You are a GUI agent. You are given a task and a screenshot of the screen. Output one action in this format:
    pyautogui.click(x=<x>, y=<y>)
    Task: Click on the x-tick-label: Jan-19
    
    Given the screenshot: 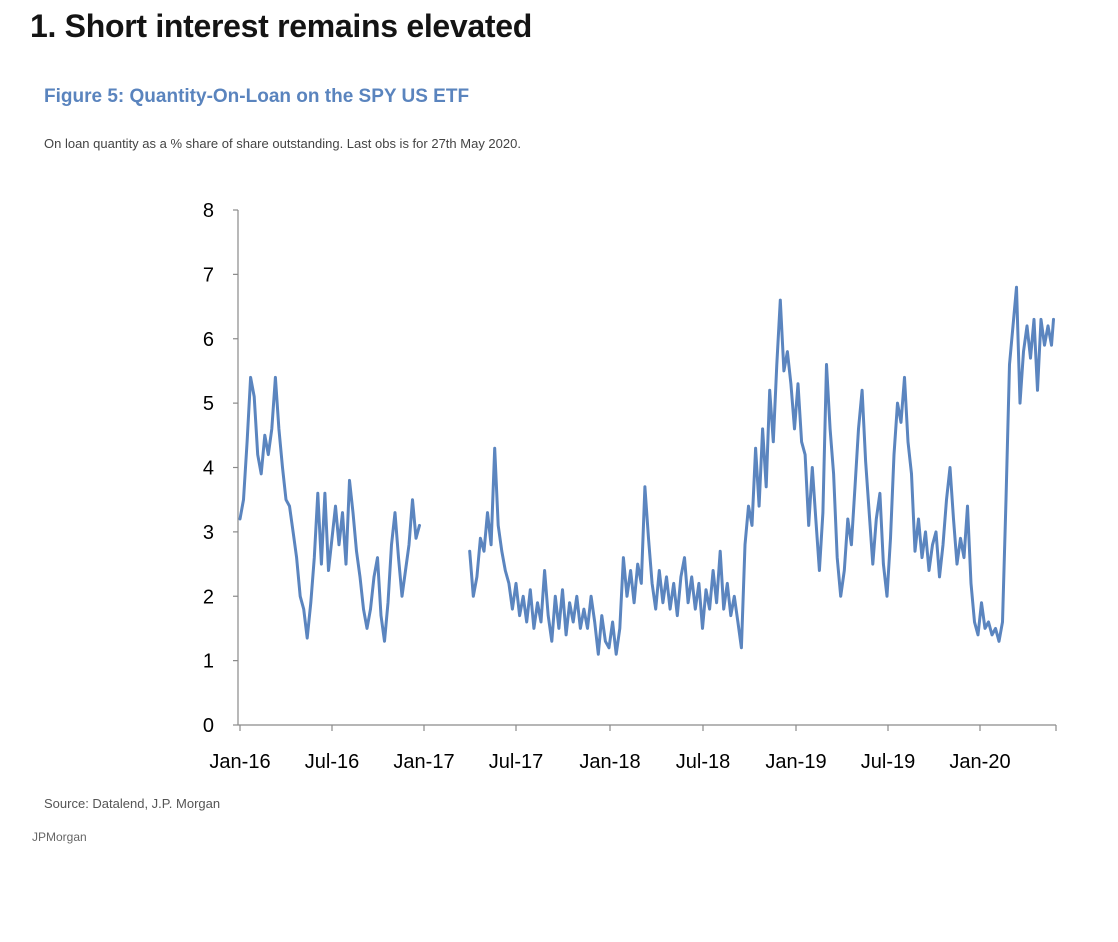 What is the action you would take?
    pyautogui.click(x=795, y=762)
    